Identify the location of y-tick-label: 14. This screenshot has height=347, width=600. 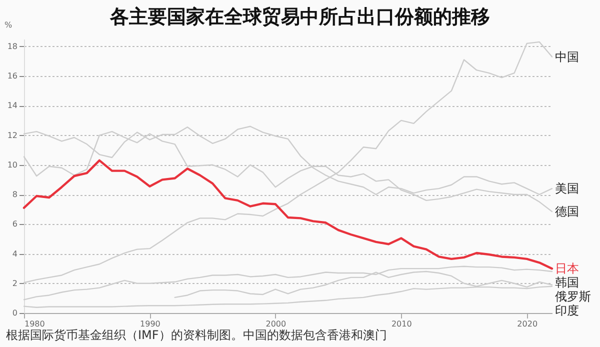
(12, 105).